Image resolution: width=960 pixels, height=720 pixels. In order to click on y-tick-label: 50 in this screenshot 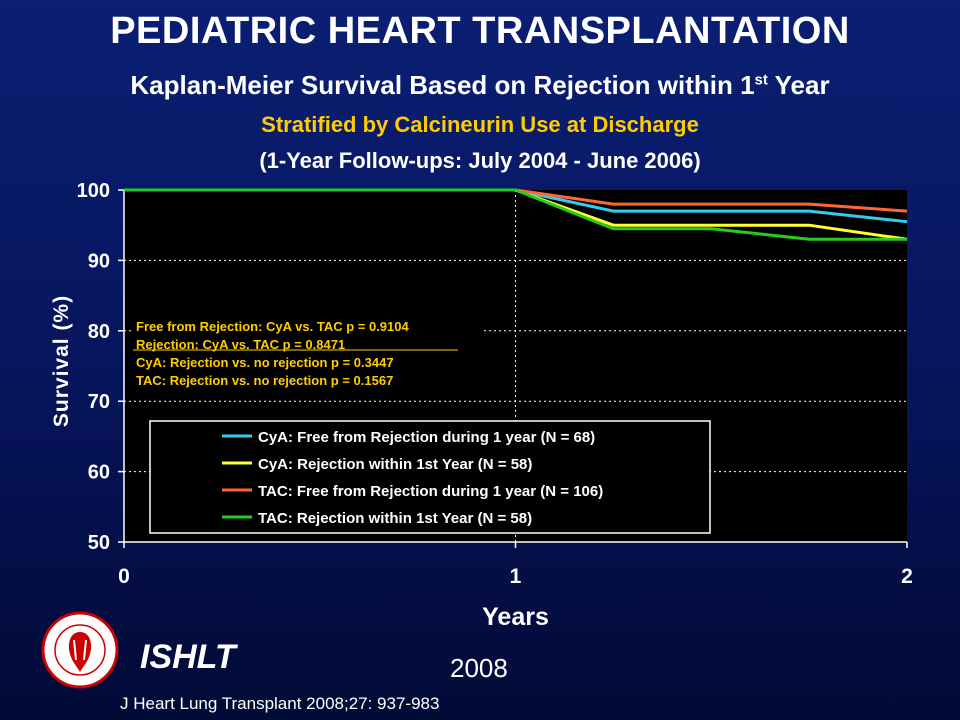, I will do `click(99, 543)`.